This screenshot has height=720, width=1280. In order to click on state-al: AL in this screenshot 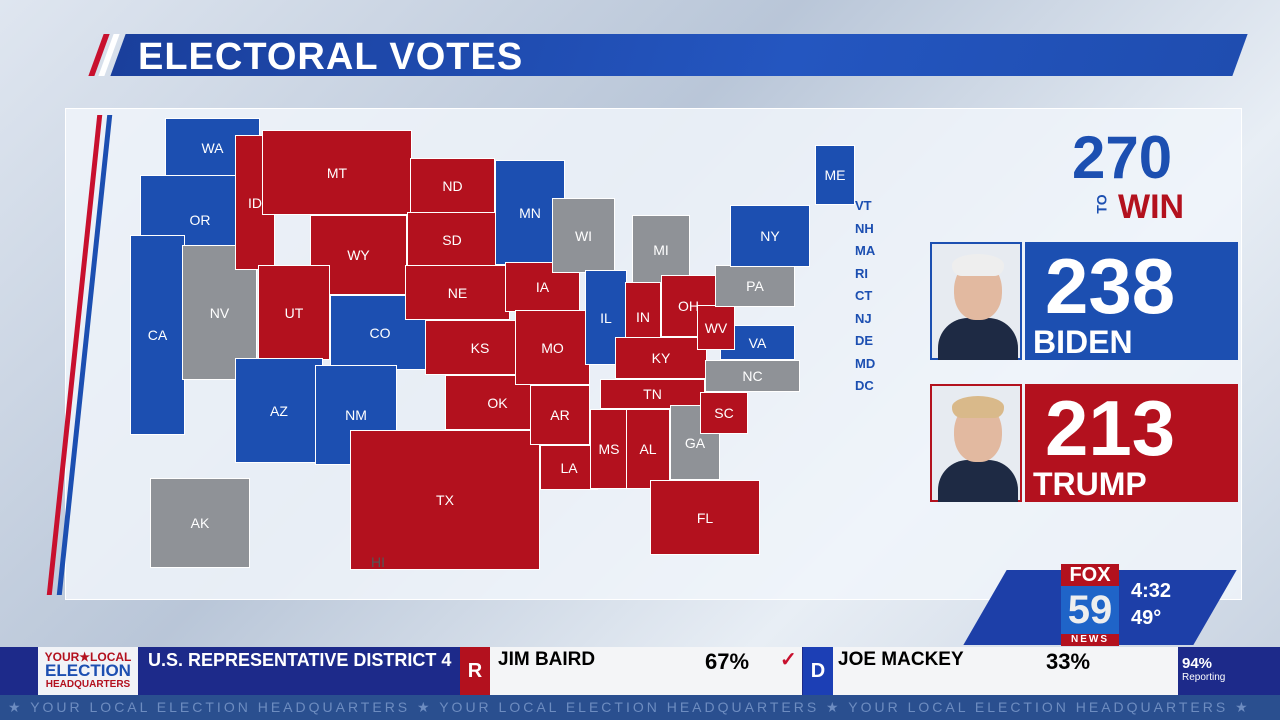, I will do `click(648, 449)`.